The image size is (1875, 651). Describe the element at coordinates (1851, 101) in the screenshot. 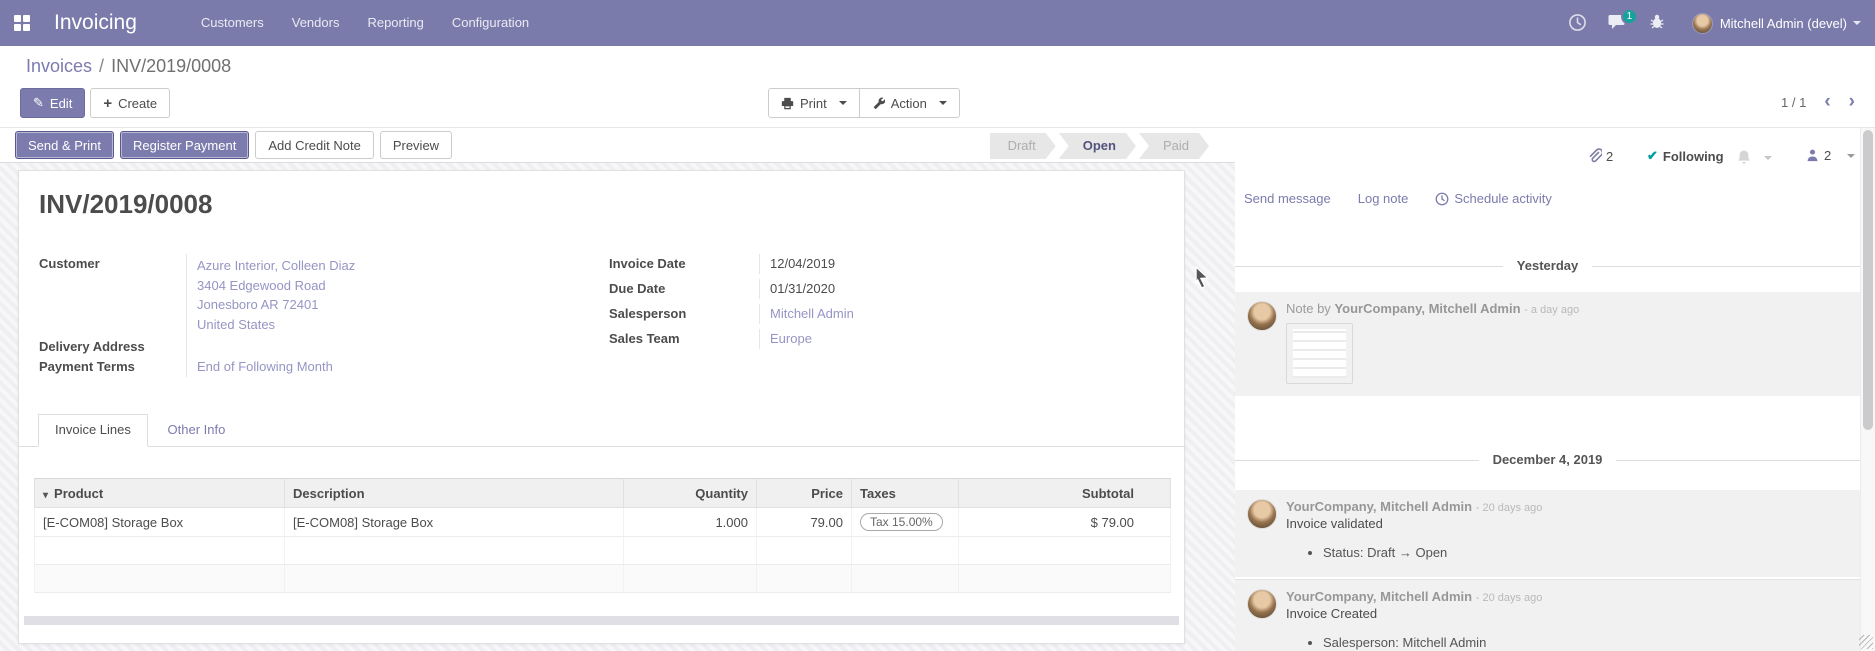

I see `pager-next-icon: ›` at that location.